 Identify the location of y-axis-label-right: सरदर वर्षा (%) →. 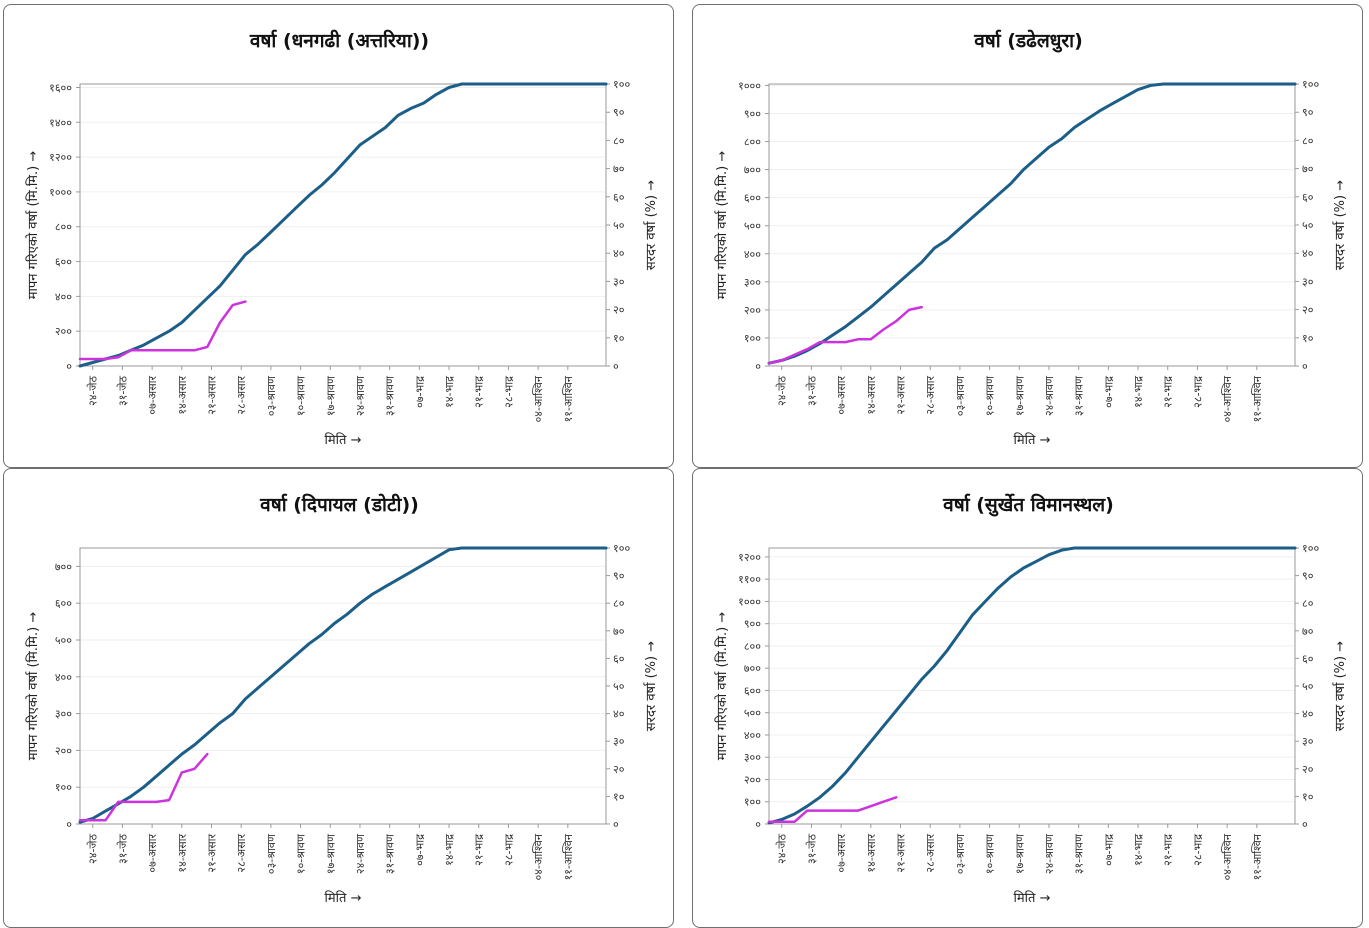
(1340, 225).